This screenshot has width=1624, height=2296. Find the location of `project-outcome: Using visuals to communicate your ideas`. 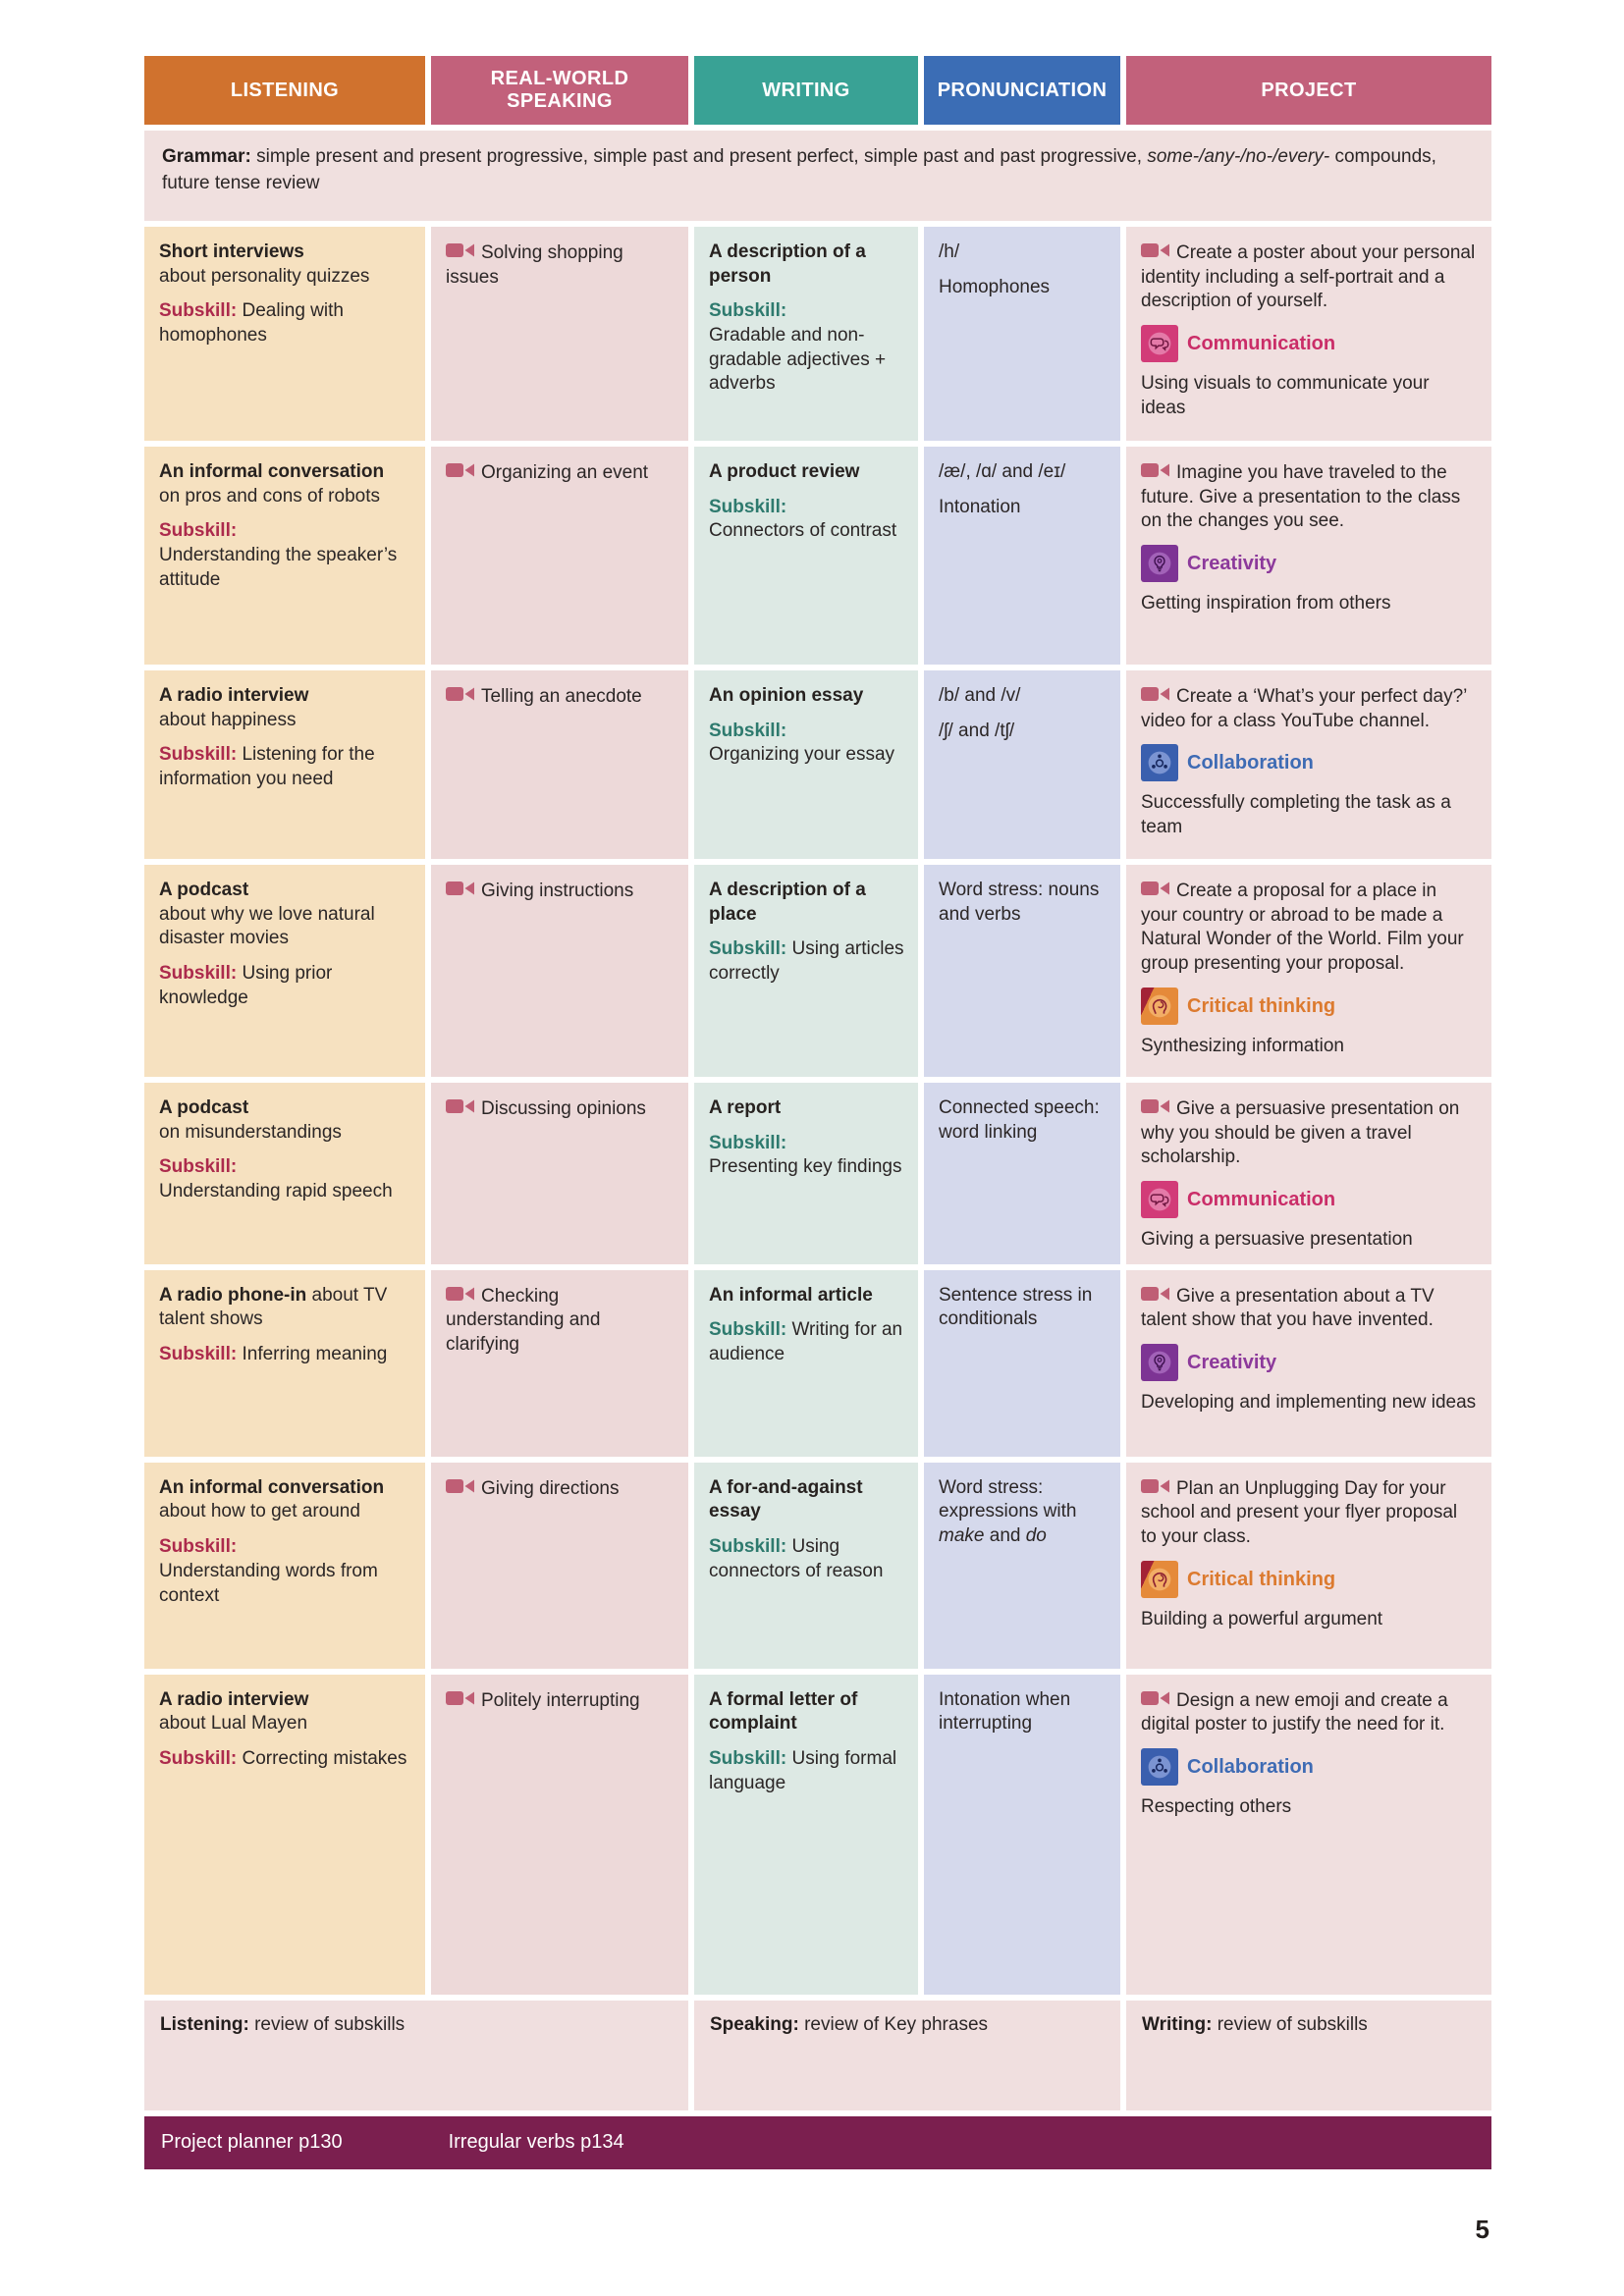

project-outcome: Using visuals to communicate your ideas is located at coordinates (1285, 395).